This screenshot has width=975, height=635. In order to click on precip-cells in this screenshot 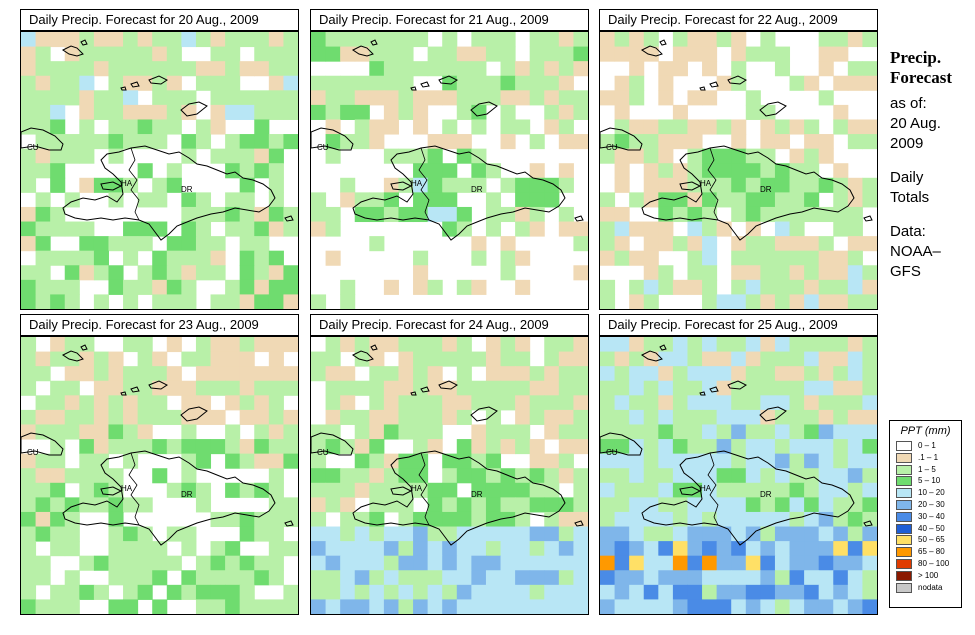, I will do `click(449, 475)`.